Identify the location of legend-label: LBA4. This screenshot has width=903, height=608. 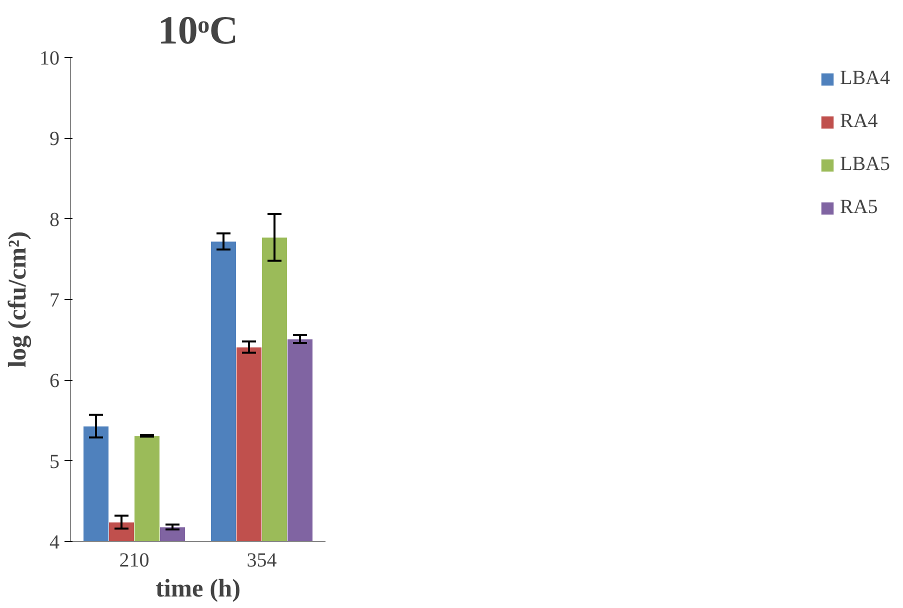
(865, 78).